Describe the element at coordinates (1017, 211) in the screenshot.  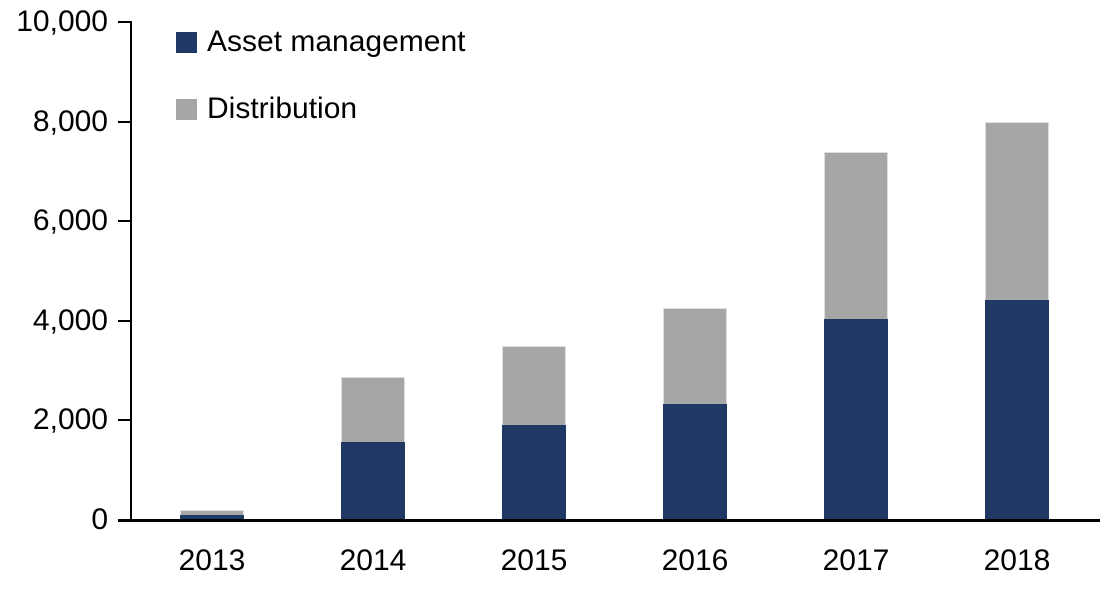
I see `bar-segment-distribution-2018` at that location.